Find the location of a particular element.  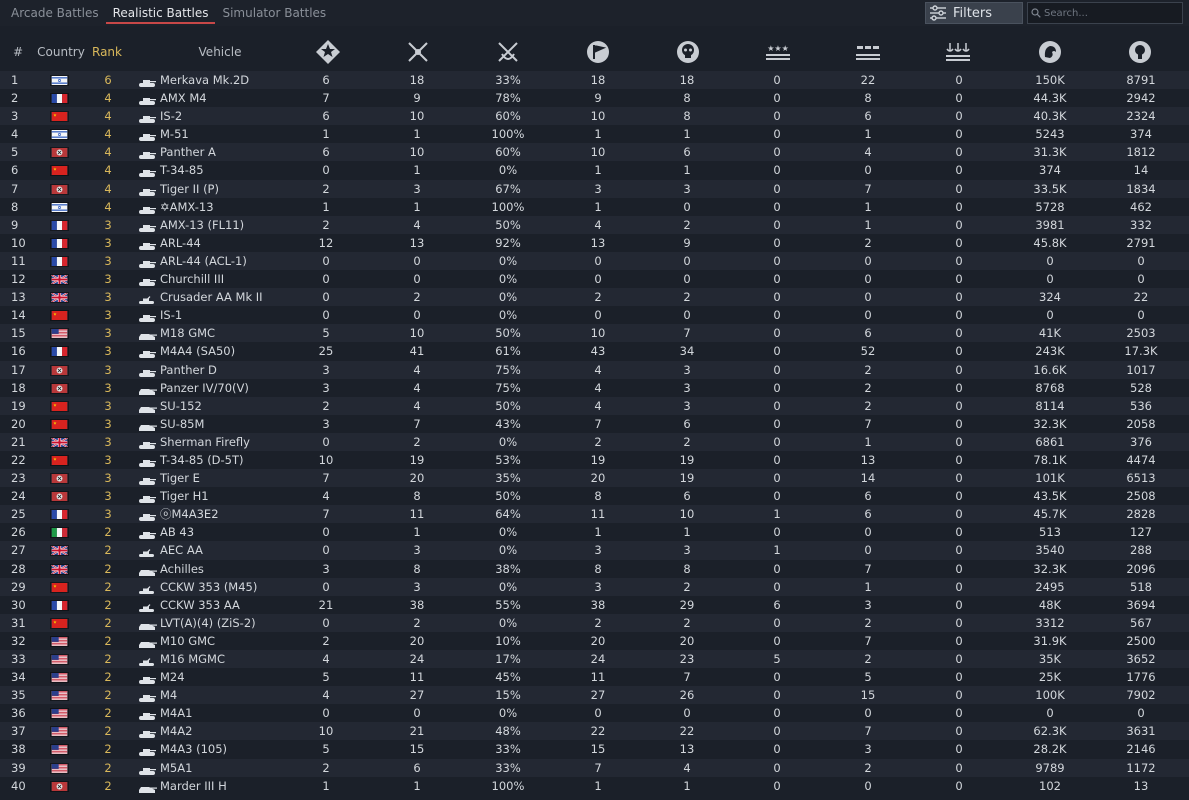

tab-arcade-battles: Arcade Battles is located at coordinates (55, 13).